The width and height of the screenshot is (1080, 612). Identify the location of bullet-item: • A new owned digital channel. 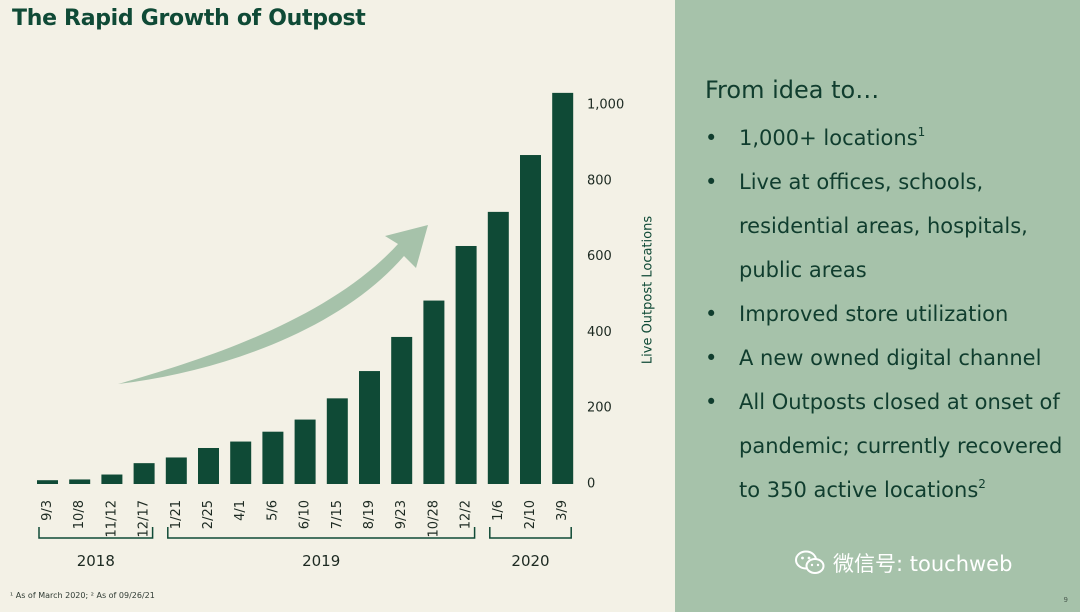
(890, 358).